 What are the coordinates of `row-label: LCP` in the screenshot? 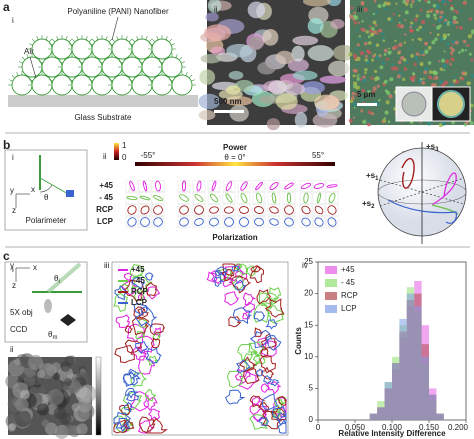 It's located at (105, 221).